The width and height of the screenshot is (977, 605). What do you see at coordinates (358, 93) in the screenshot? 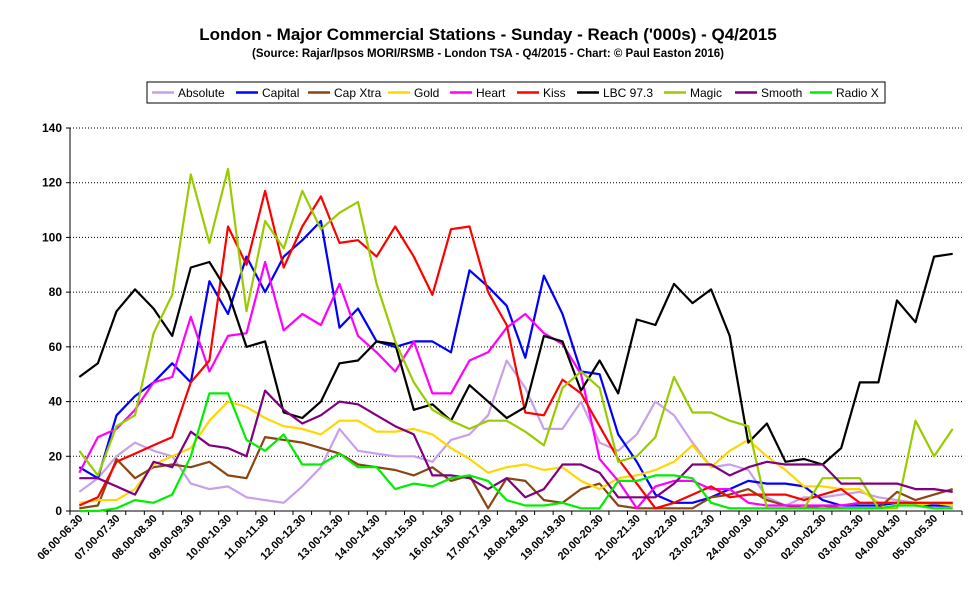
I see `legend-label: Cap Xtra` at bounding box center [358, 93].